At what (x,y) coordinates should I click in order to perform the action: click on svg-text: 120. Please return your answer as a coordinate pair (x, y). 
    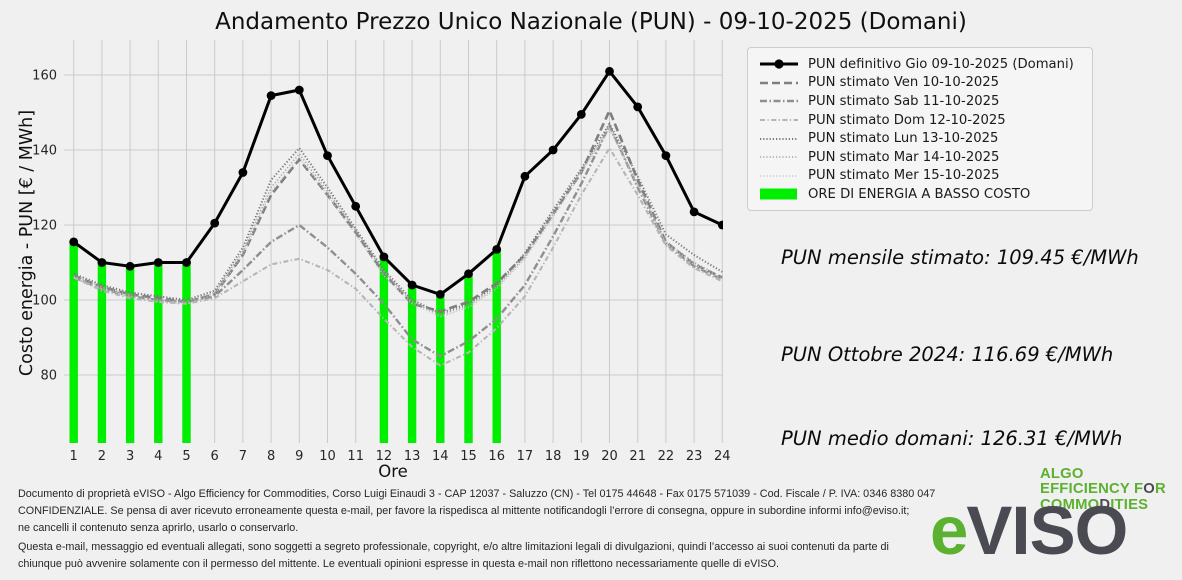
    Looking at the image, I should click on (44, 226).